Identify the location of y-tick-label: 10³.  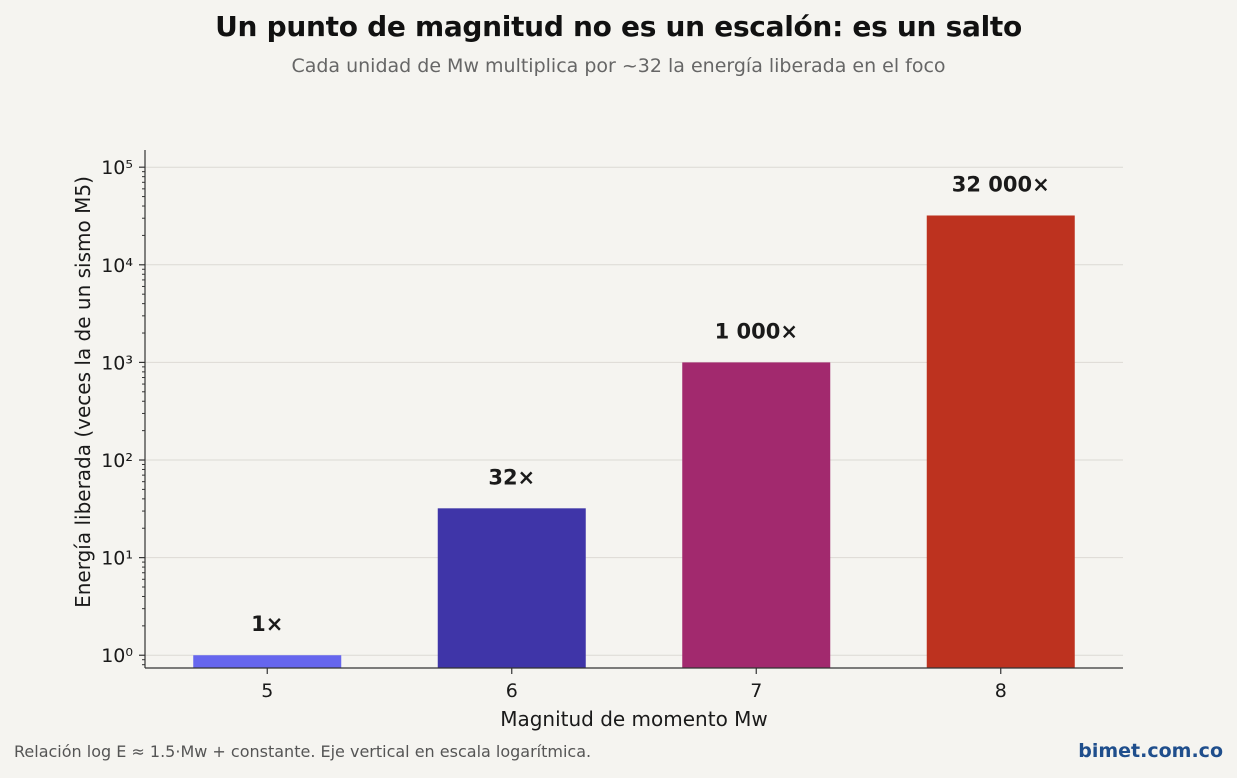
(117, 363).